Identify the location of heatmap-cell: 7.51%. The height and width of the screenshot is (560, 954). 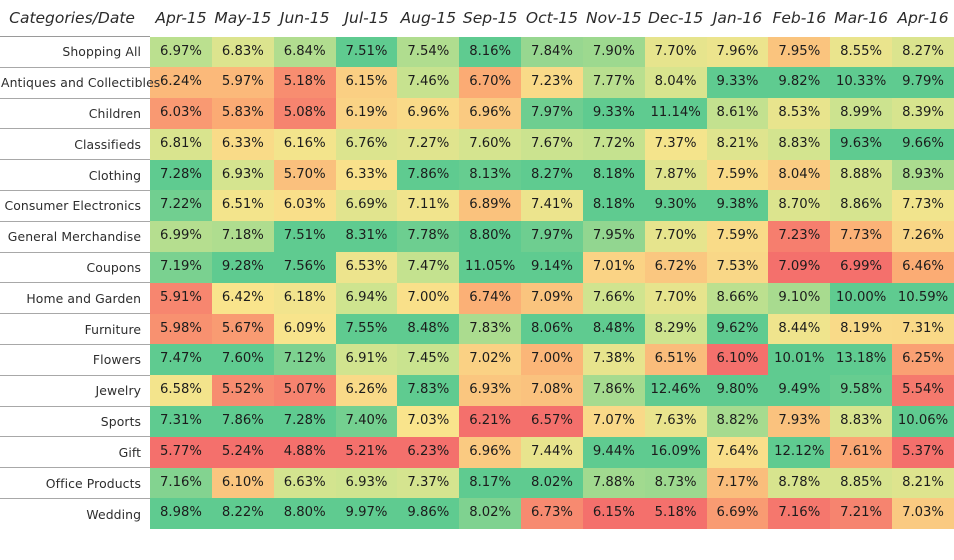
(305, 236).